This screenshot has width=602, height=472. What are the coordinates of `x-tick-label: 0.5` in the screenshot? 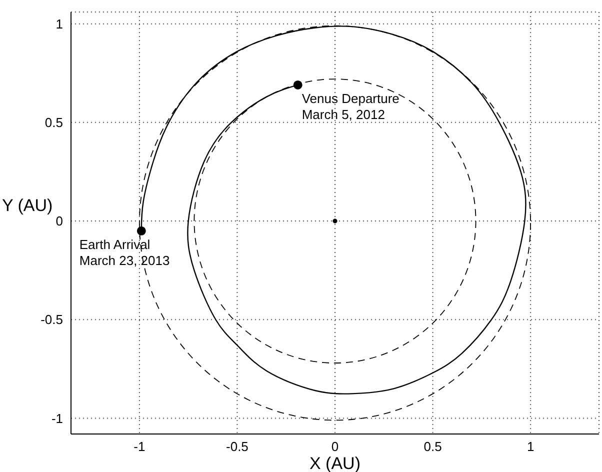 It's located at (433, 446).